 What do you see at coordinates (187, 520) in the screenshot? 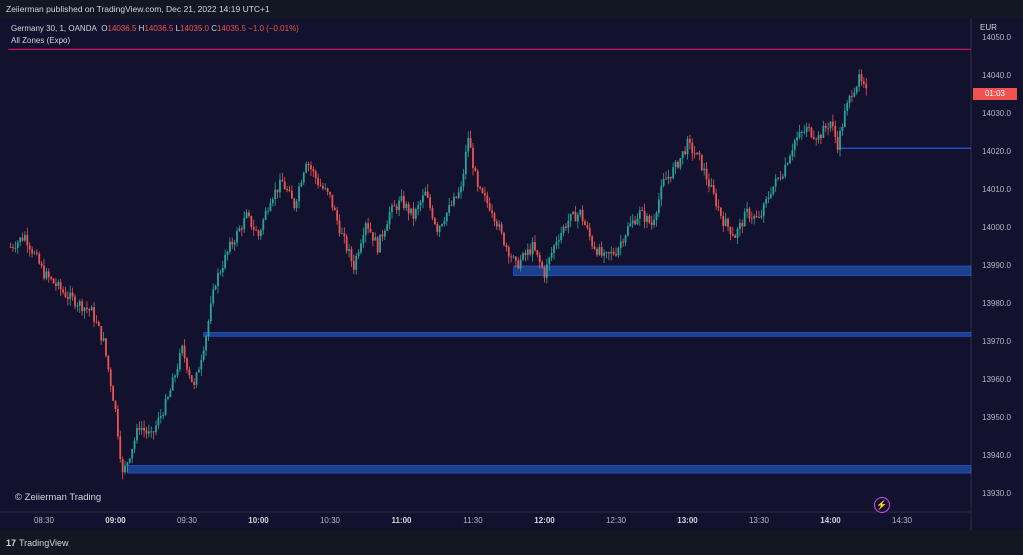
I see `time-tick-label: 09:30` at bounding box center [187, 520].